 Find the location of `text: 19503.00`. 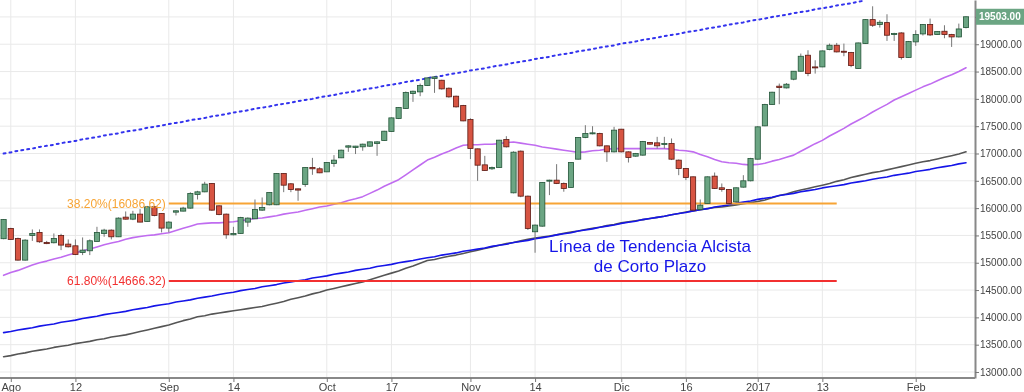

text: 19503.00 is located at coordinates (1000, 17).